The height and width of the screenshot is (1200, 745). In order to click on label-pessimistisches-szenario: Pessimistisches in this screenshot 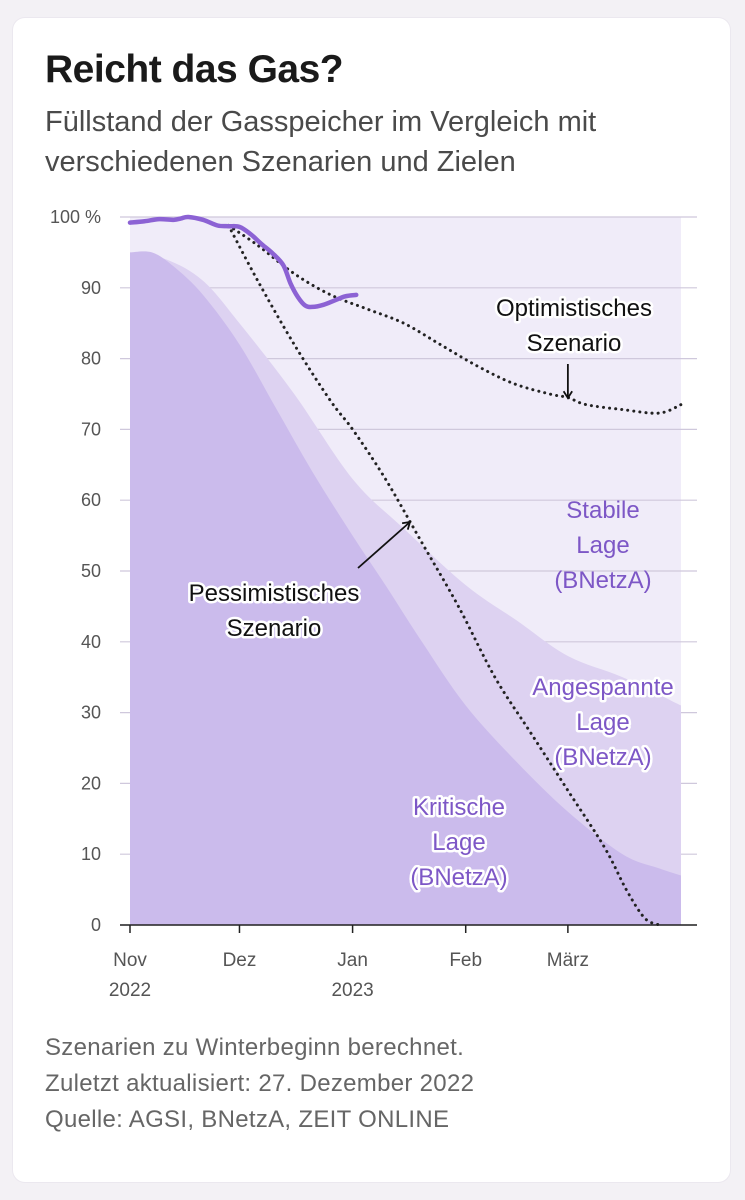, I will do `click(274, 593)`.